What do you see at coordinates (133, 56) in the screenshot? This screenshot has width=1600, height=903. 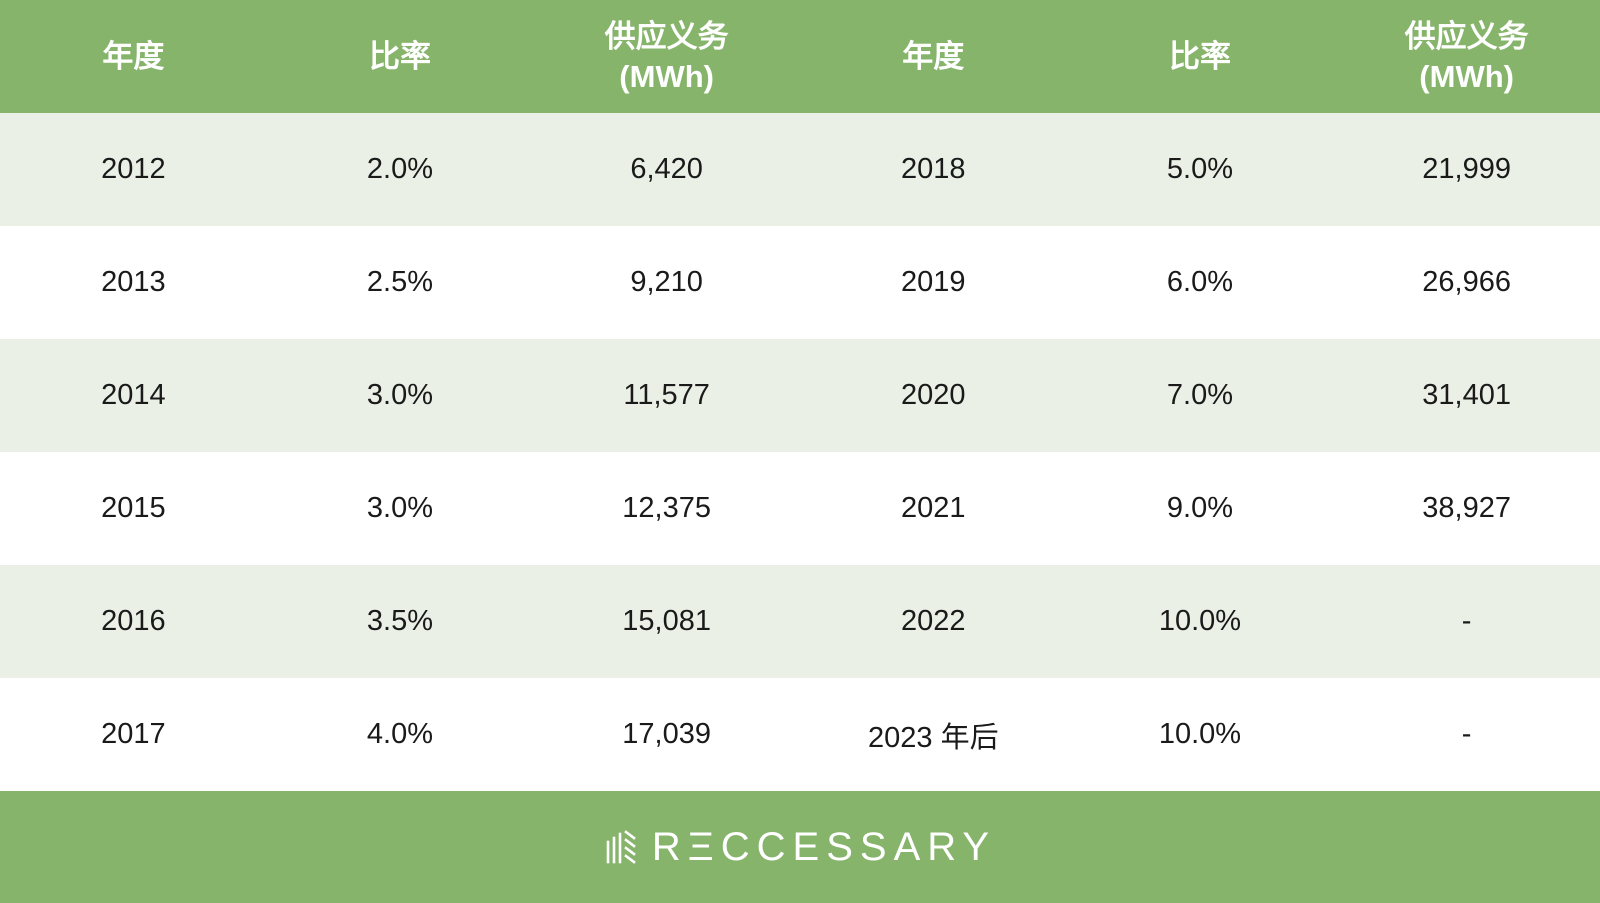 I see `header-year-1: 年度` at bounding box center [133, 56].